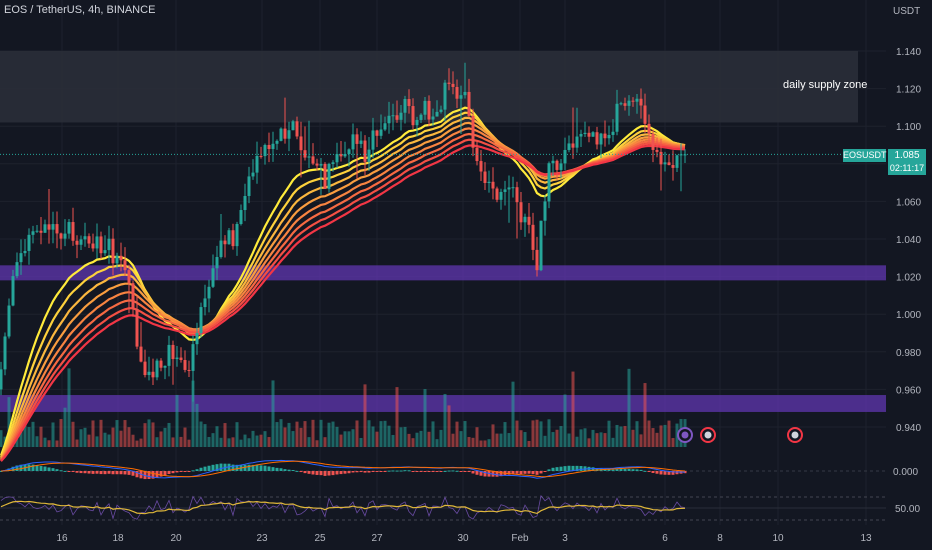  What do you see at coordinates (825, 85) in the screenshot?
I see `supply-zone-label: daily supply zone` at bounding box center [825, 85].